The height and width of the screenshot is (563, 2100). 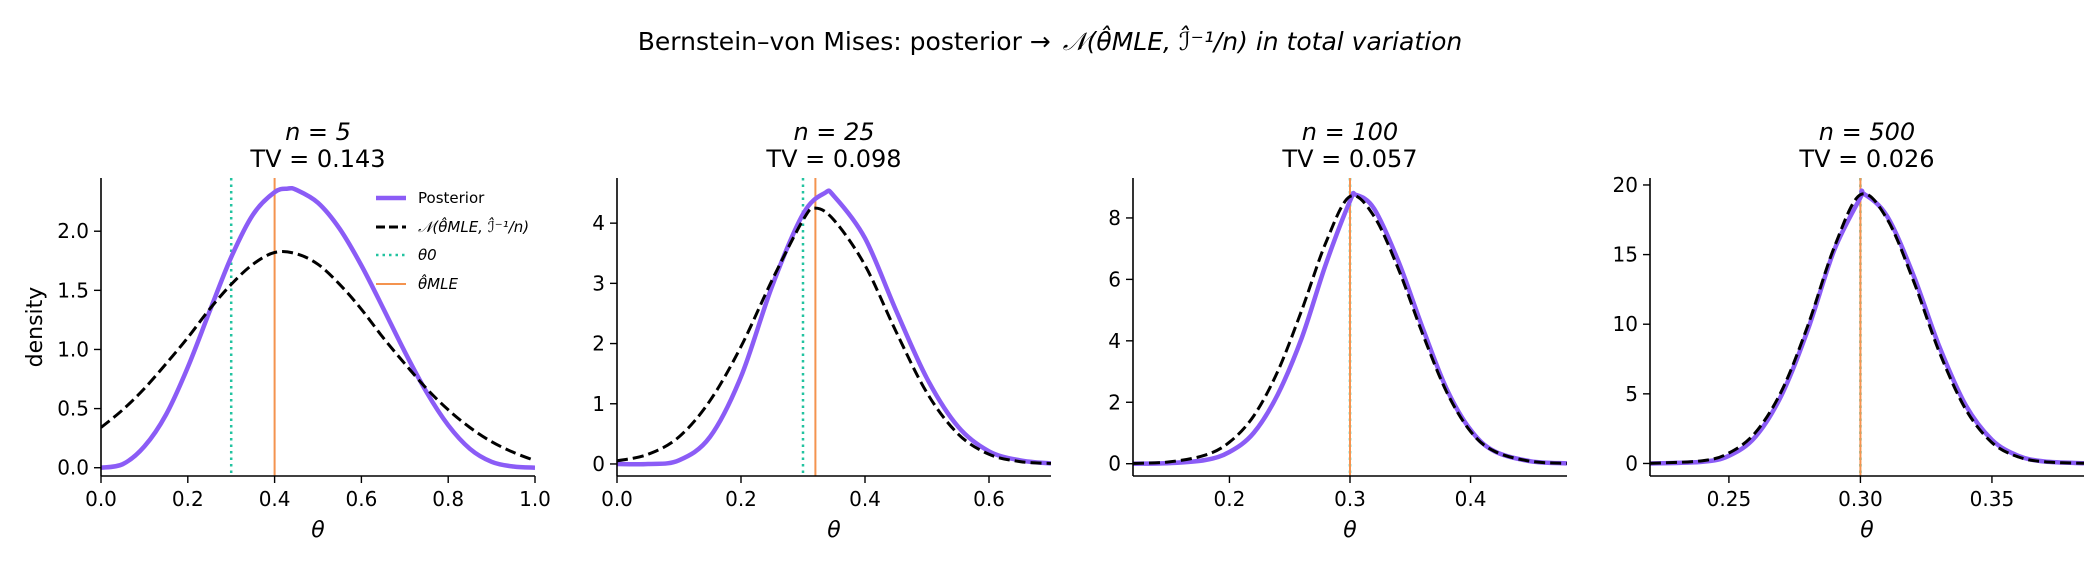 I want to click on legend-label: Posterior, so click(x=451, y=198).